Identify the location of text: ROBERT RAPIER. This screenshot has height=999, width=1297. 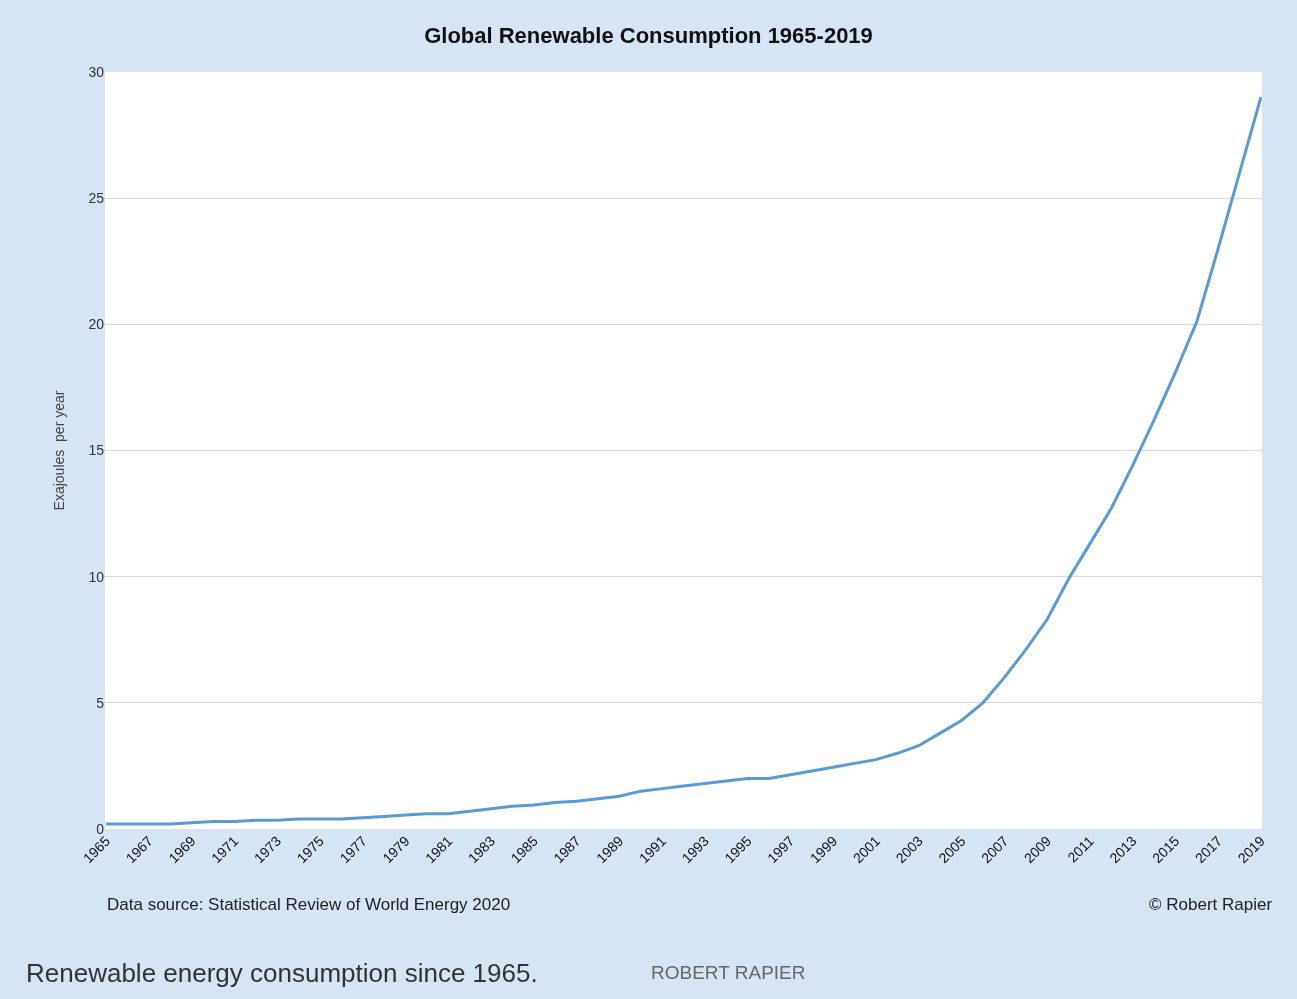
(728, 972).